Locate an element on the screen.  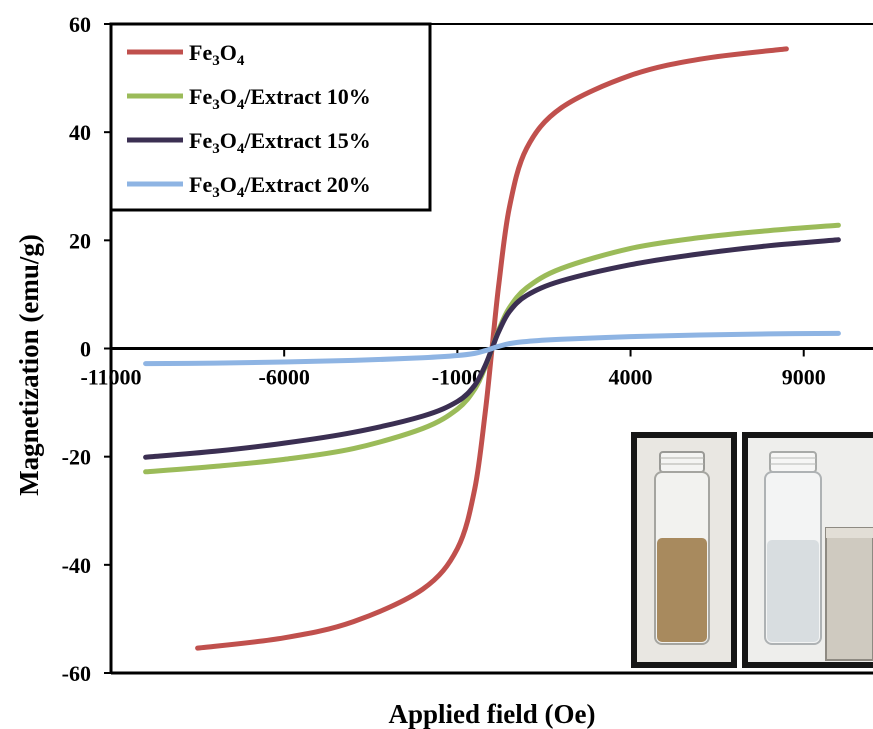
vial-separated-icon is located at coordinates (793, 548).